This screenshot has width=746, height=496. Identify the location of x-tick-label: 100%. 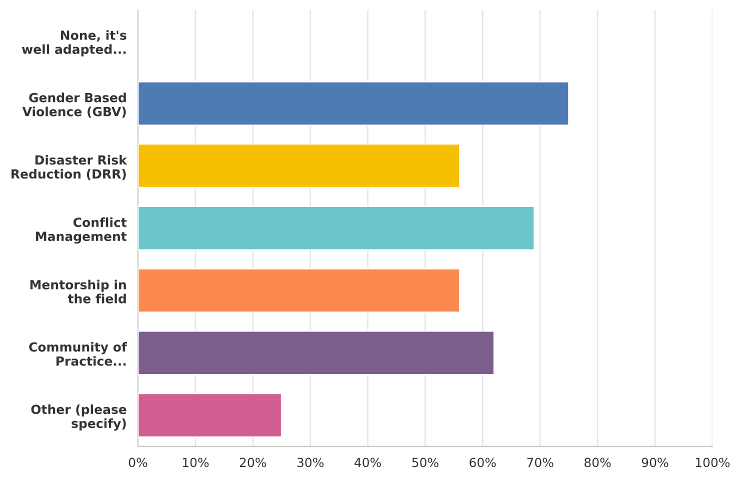
(713, 463).